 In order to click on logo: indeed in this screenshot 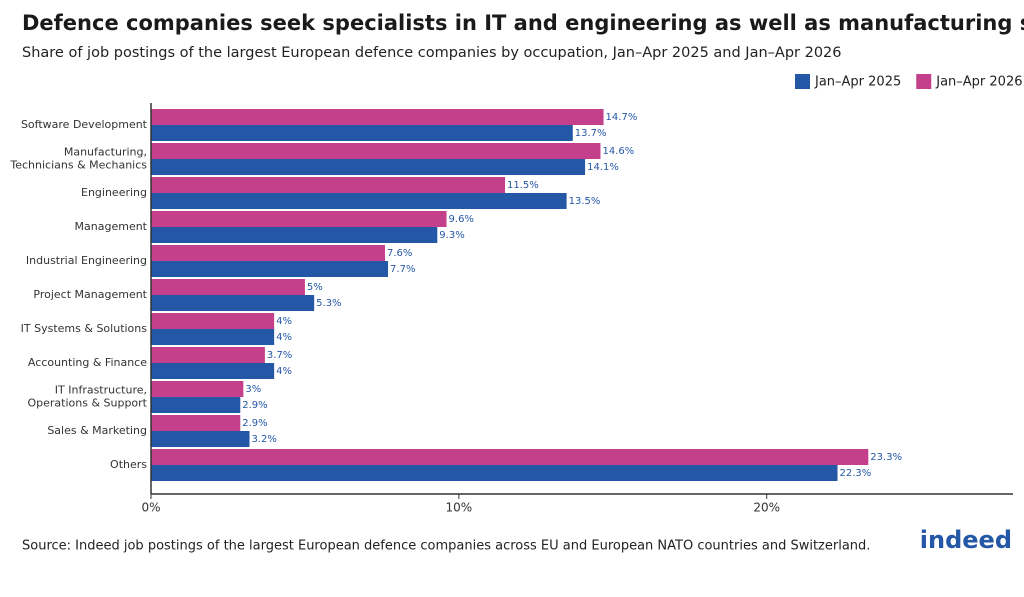, I will do `click(966, 540)`.